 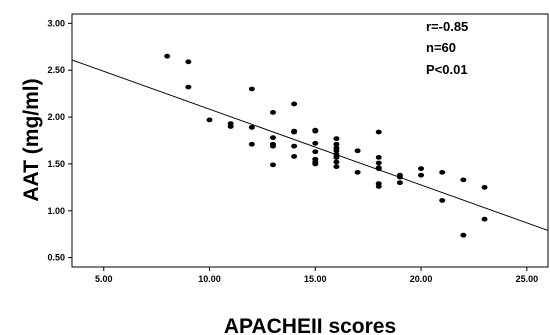 I want to click on x-axis-title: APACHEII scores, so click(x=310, y=325).